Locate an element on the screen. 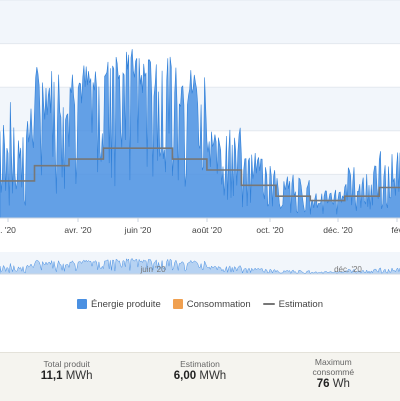 This screenshot has width=400, height=401. legend-item-consumption: Consommation is located at coordinates (211, 304).